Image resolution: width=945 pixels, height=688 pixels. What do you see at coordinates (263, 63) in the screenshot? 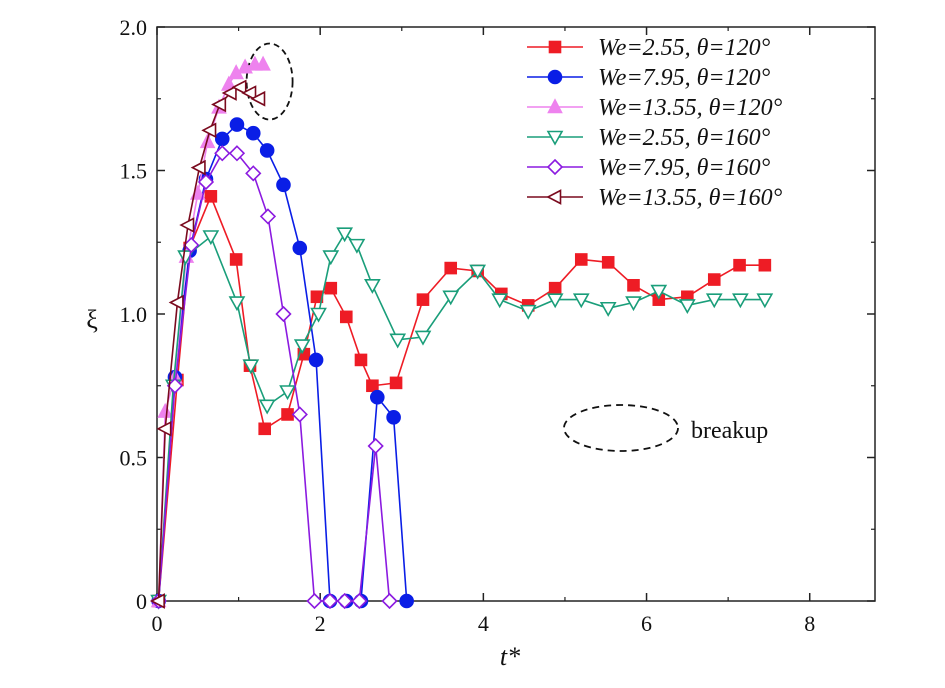
I see `series-3-point` at bounding box center [263, 63].